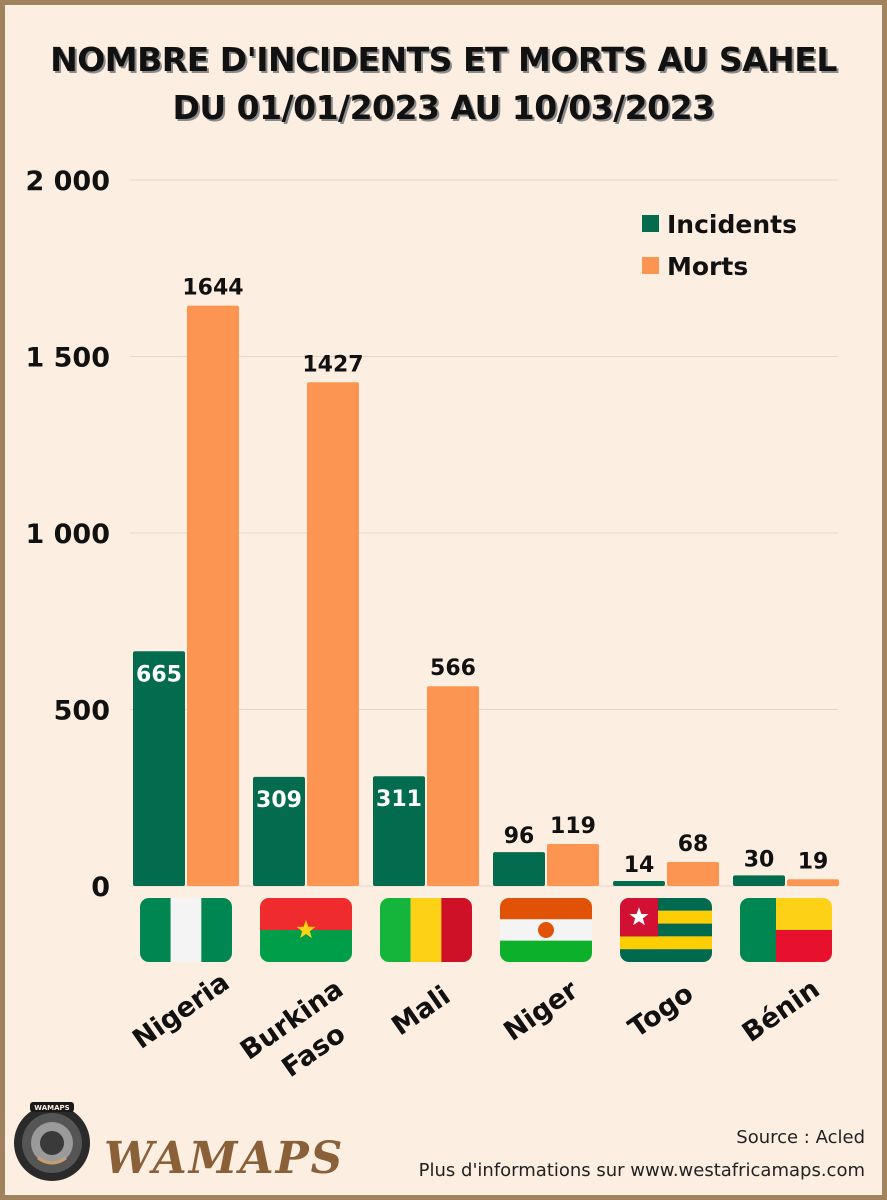 Image resolution: width=887 pixels, height=1200 pixels. I want to click on wamaps-brand: WAMAPS, so click(224, 1158).